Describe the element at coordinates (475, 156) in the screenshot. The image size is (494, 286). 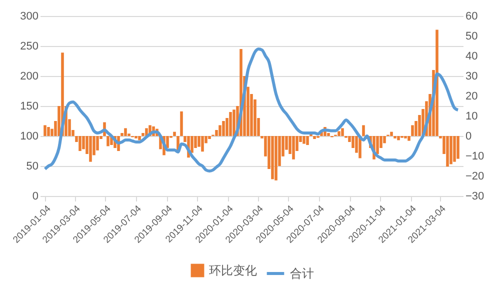
I see `y2-tick-label: −10` at that location.